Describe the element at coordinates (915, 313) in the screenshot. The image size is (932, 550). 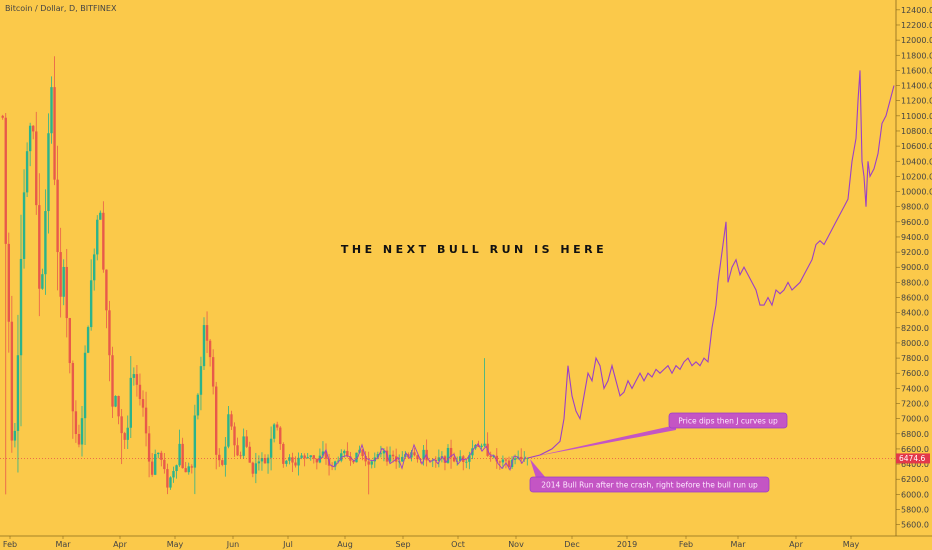
I see `price-tick-label: 8400.0` at that location.